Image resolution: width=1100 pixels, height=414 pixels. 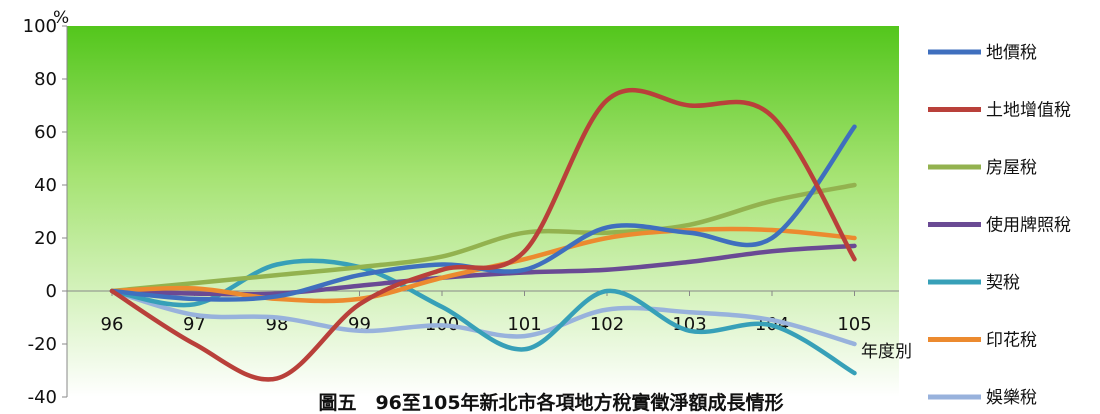 What do you see at coordinates (45, 238) in the screenshot?
I see `y-tick-label: 20` at bounding box center [45, 238].